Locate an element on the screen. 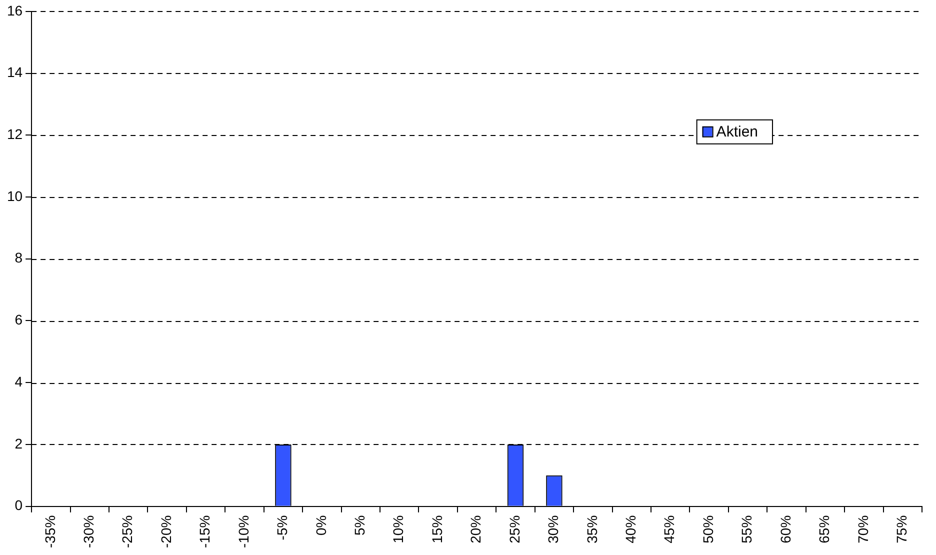 Image resolution: width=936 pixels, height=555 pixels. x-tick-label: 10% is located at coordinates (398, 529).